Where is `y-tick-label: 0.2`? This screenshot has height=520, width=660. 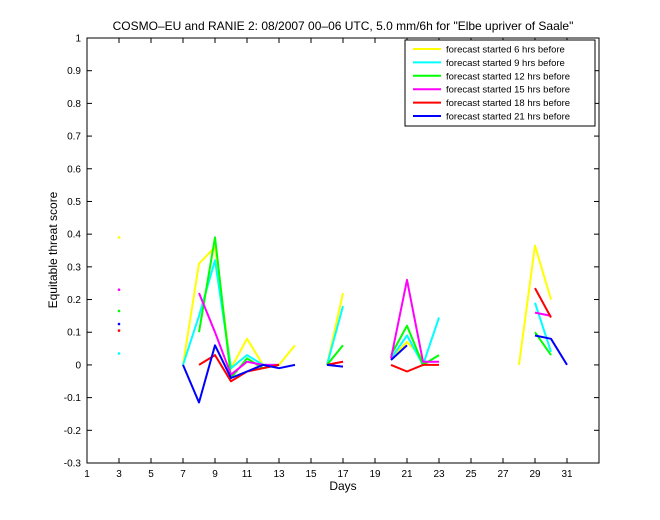
y-tick-label: 0.2 is located at coordinates (74, 300).